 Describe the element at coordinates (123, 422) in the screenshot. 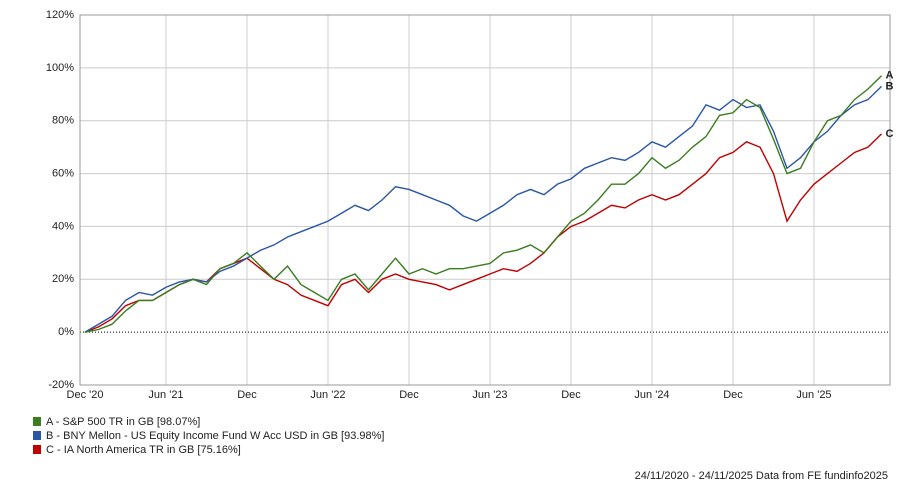

I see `legend-label: A - S&P 500 TR in GB [98.07%]` at that location.